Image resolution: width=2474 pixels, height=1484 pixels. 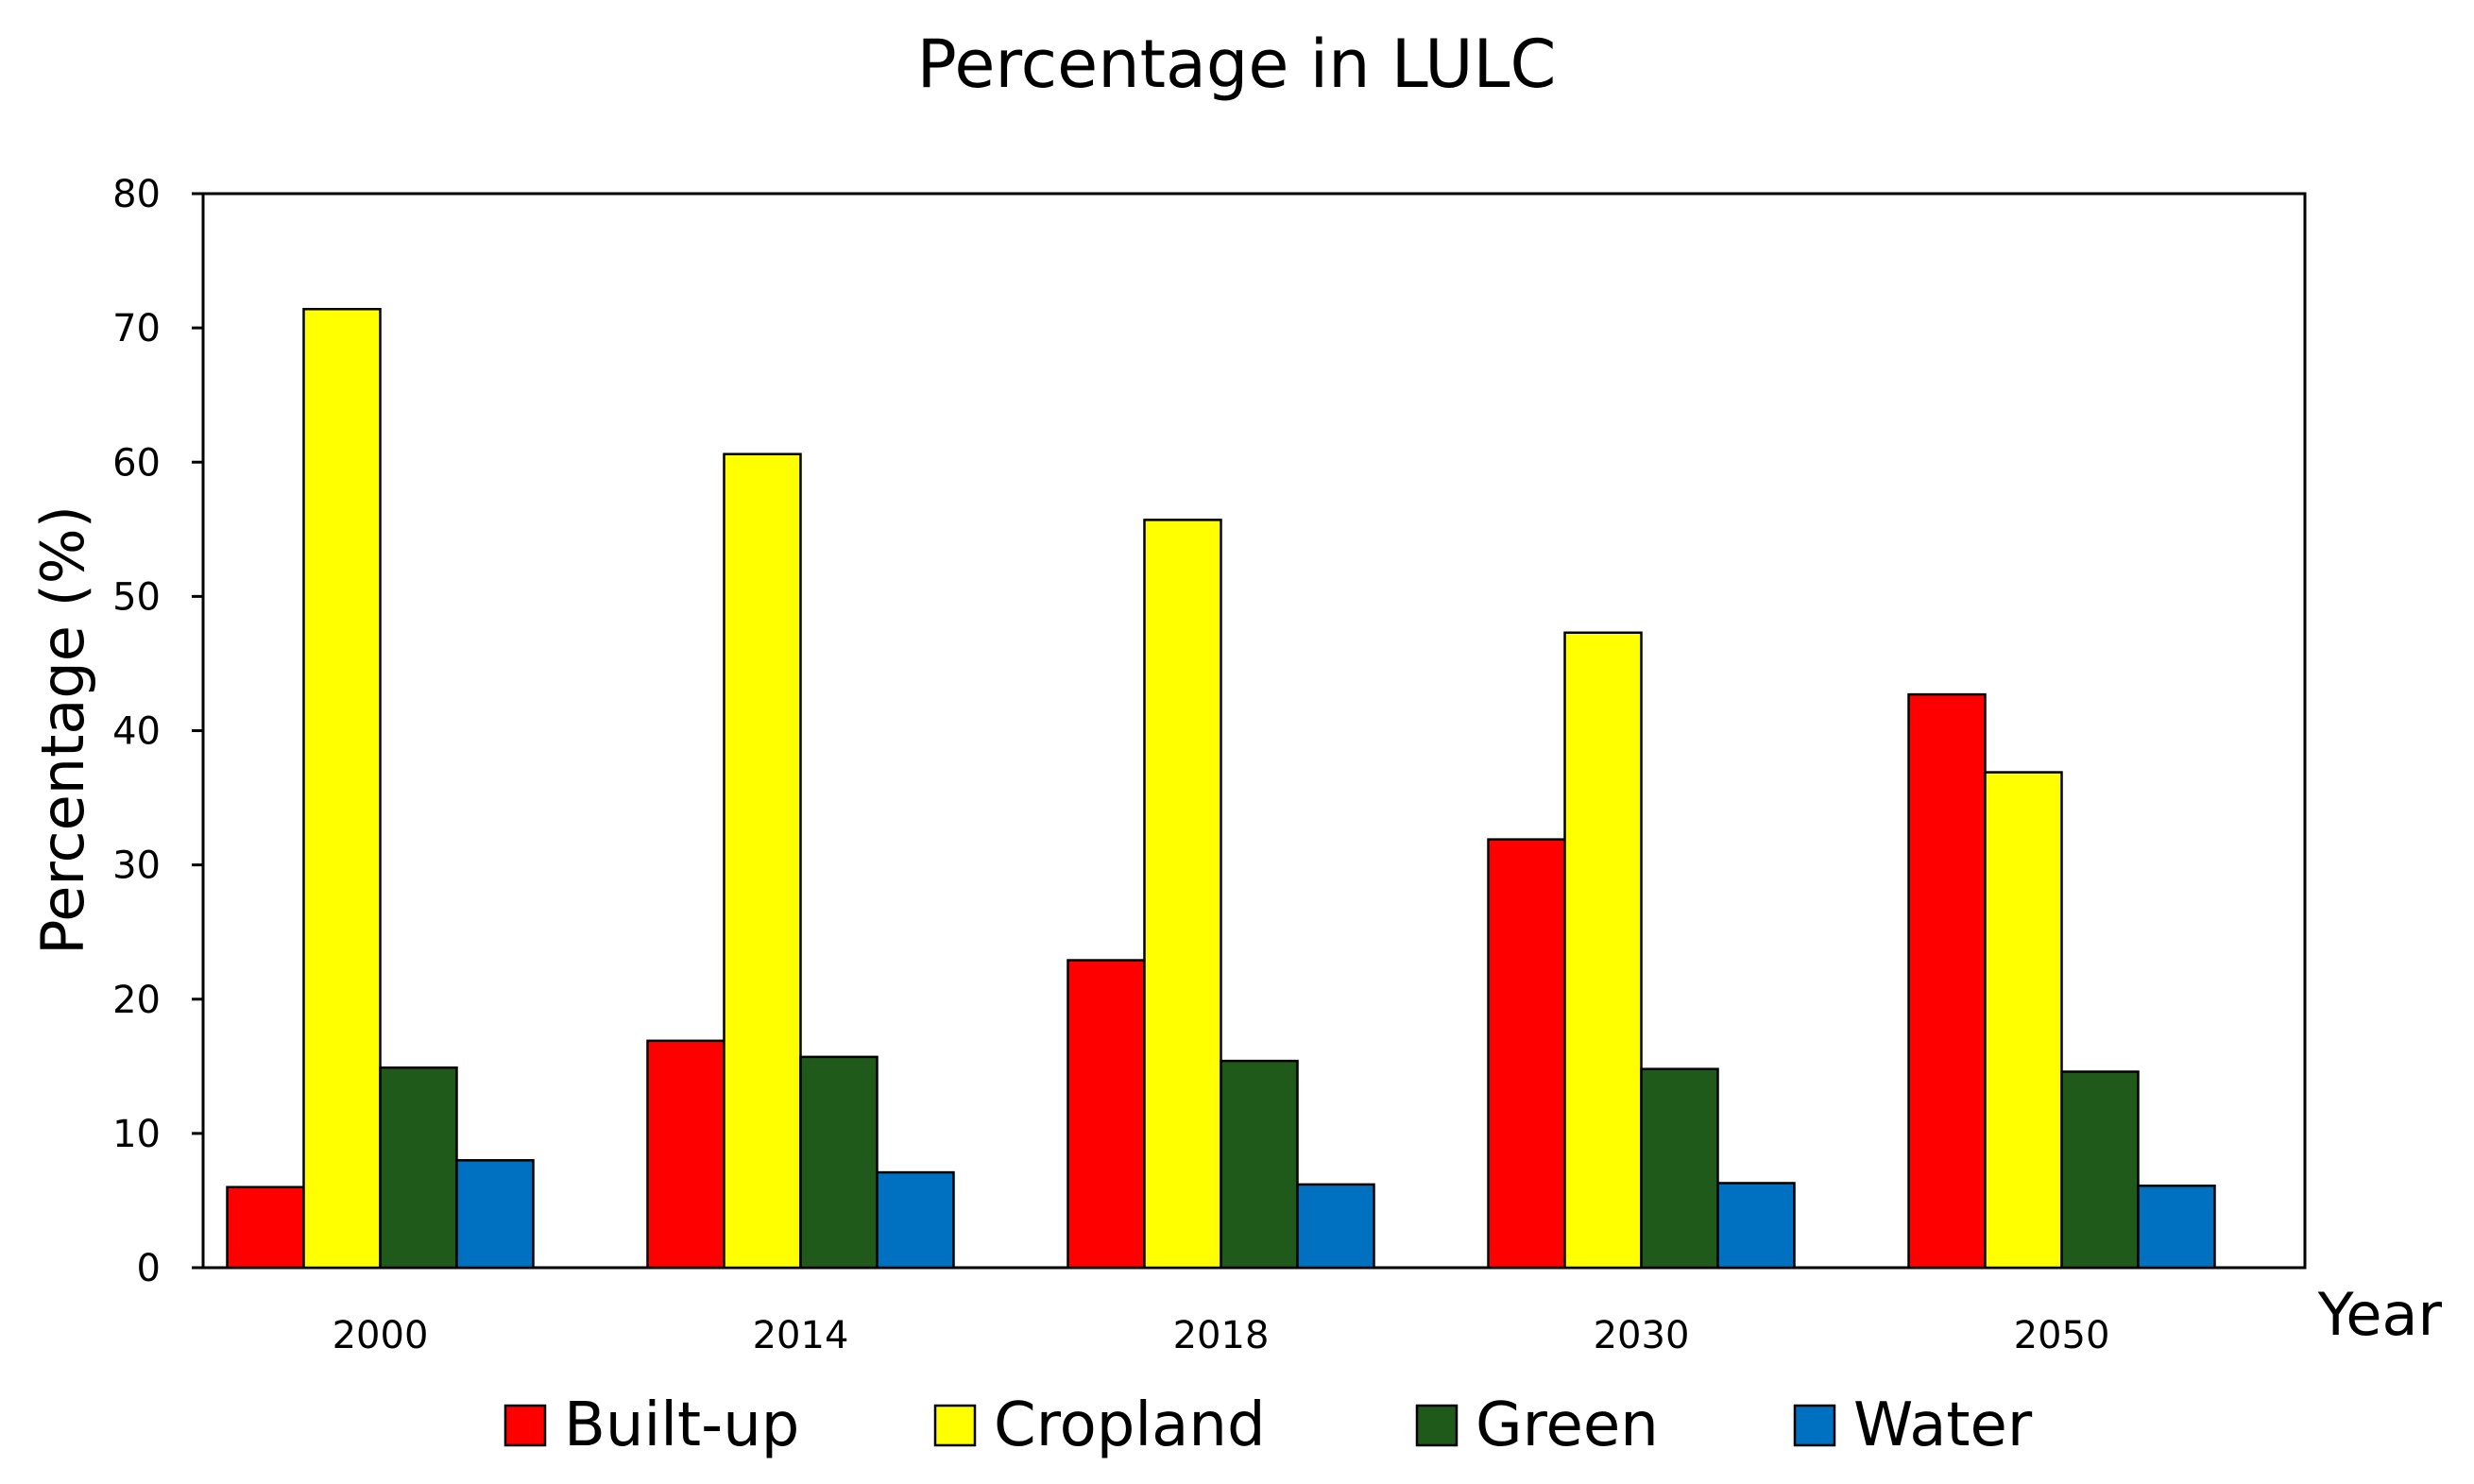 What do you see at coordinates (2062, 1335) in the screenshot?
I see `x-tick-label: 2050` at bounding box center [2062, 1335].